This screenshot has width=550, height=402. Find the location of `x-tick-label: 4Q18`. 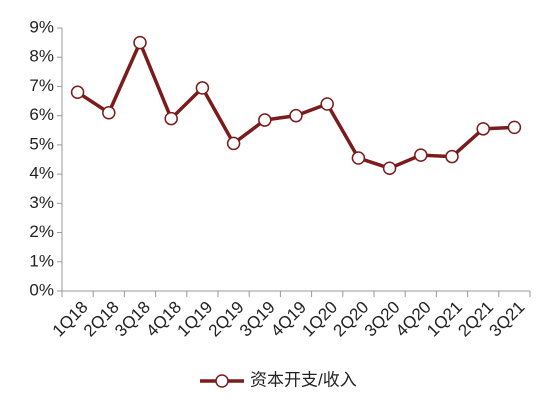

x-tick-label: 4Q18 is located at coordinates (163, 319).